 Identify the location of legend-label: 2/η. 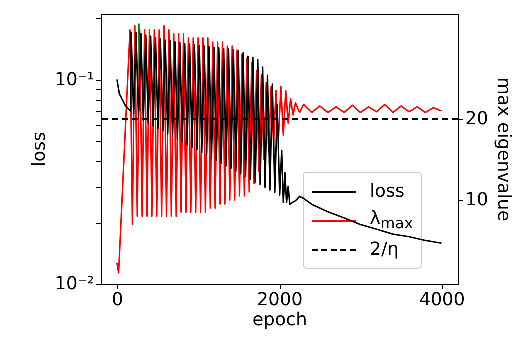
(384, 249).